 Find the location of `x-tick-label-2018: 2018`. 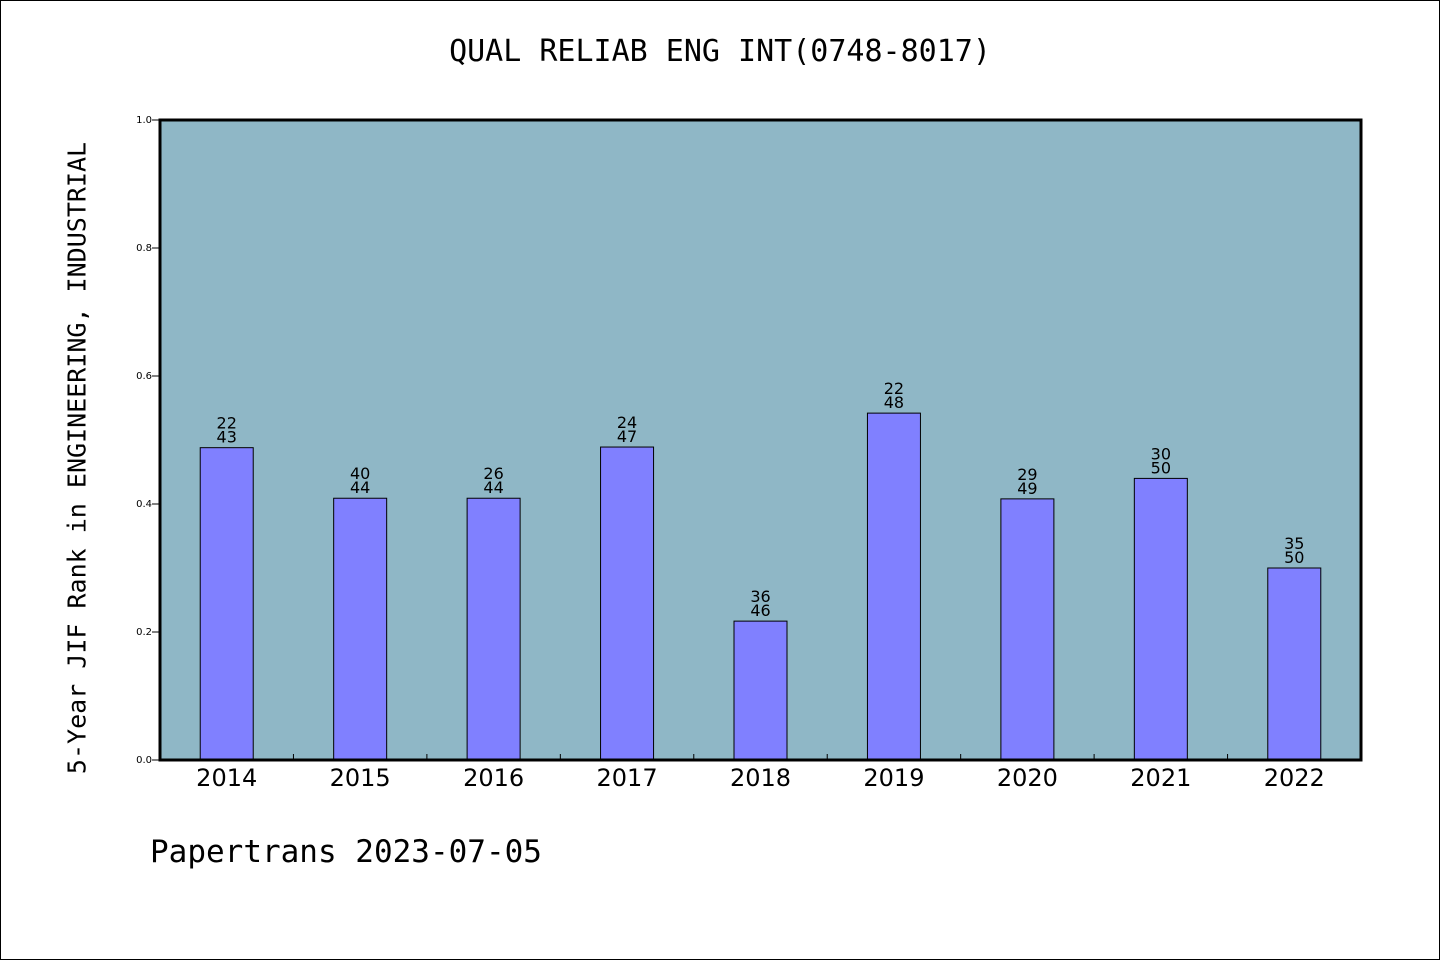

x-tick-label-2018: 2018 is located at coordinates (760, 778).